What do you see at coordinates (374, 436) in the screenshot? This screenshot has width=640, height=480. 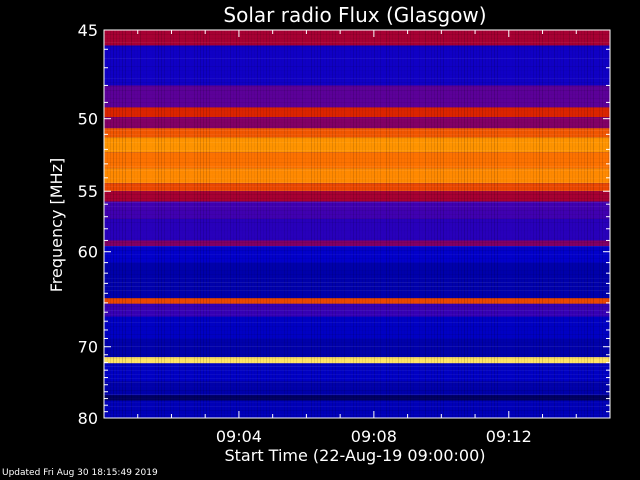 I see `x-tick-label: 09:08` at bounding box center [374, 436].